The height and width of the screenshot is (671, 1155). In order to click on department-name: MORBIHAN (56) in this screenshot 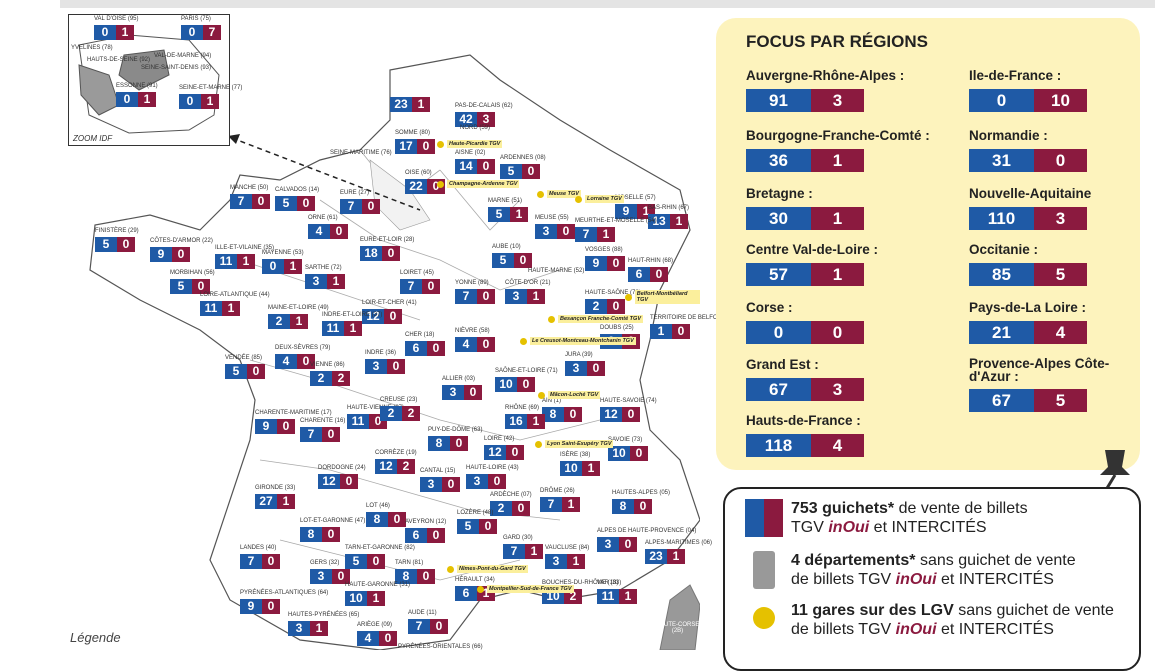, I will do `click(192, 273)`.